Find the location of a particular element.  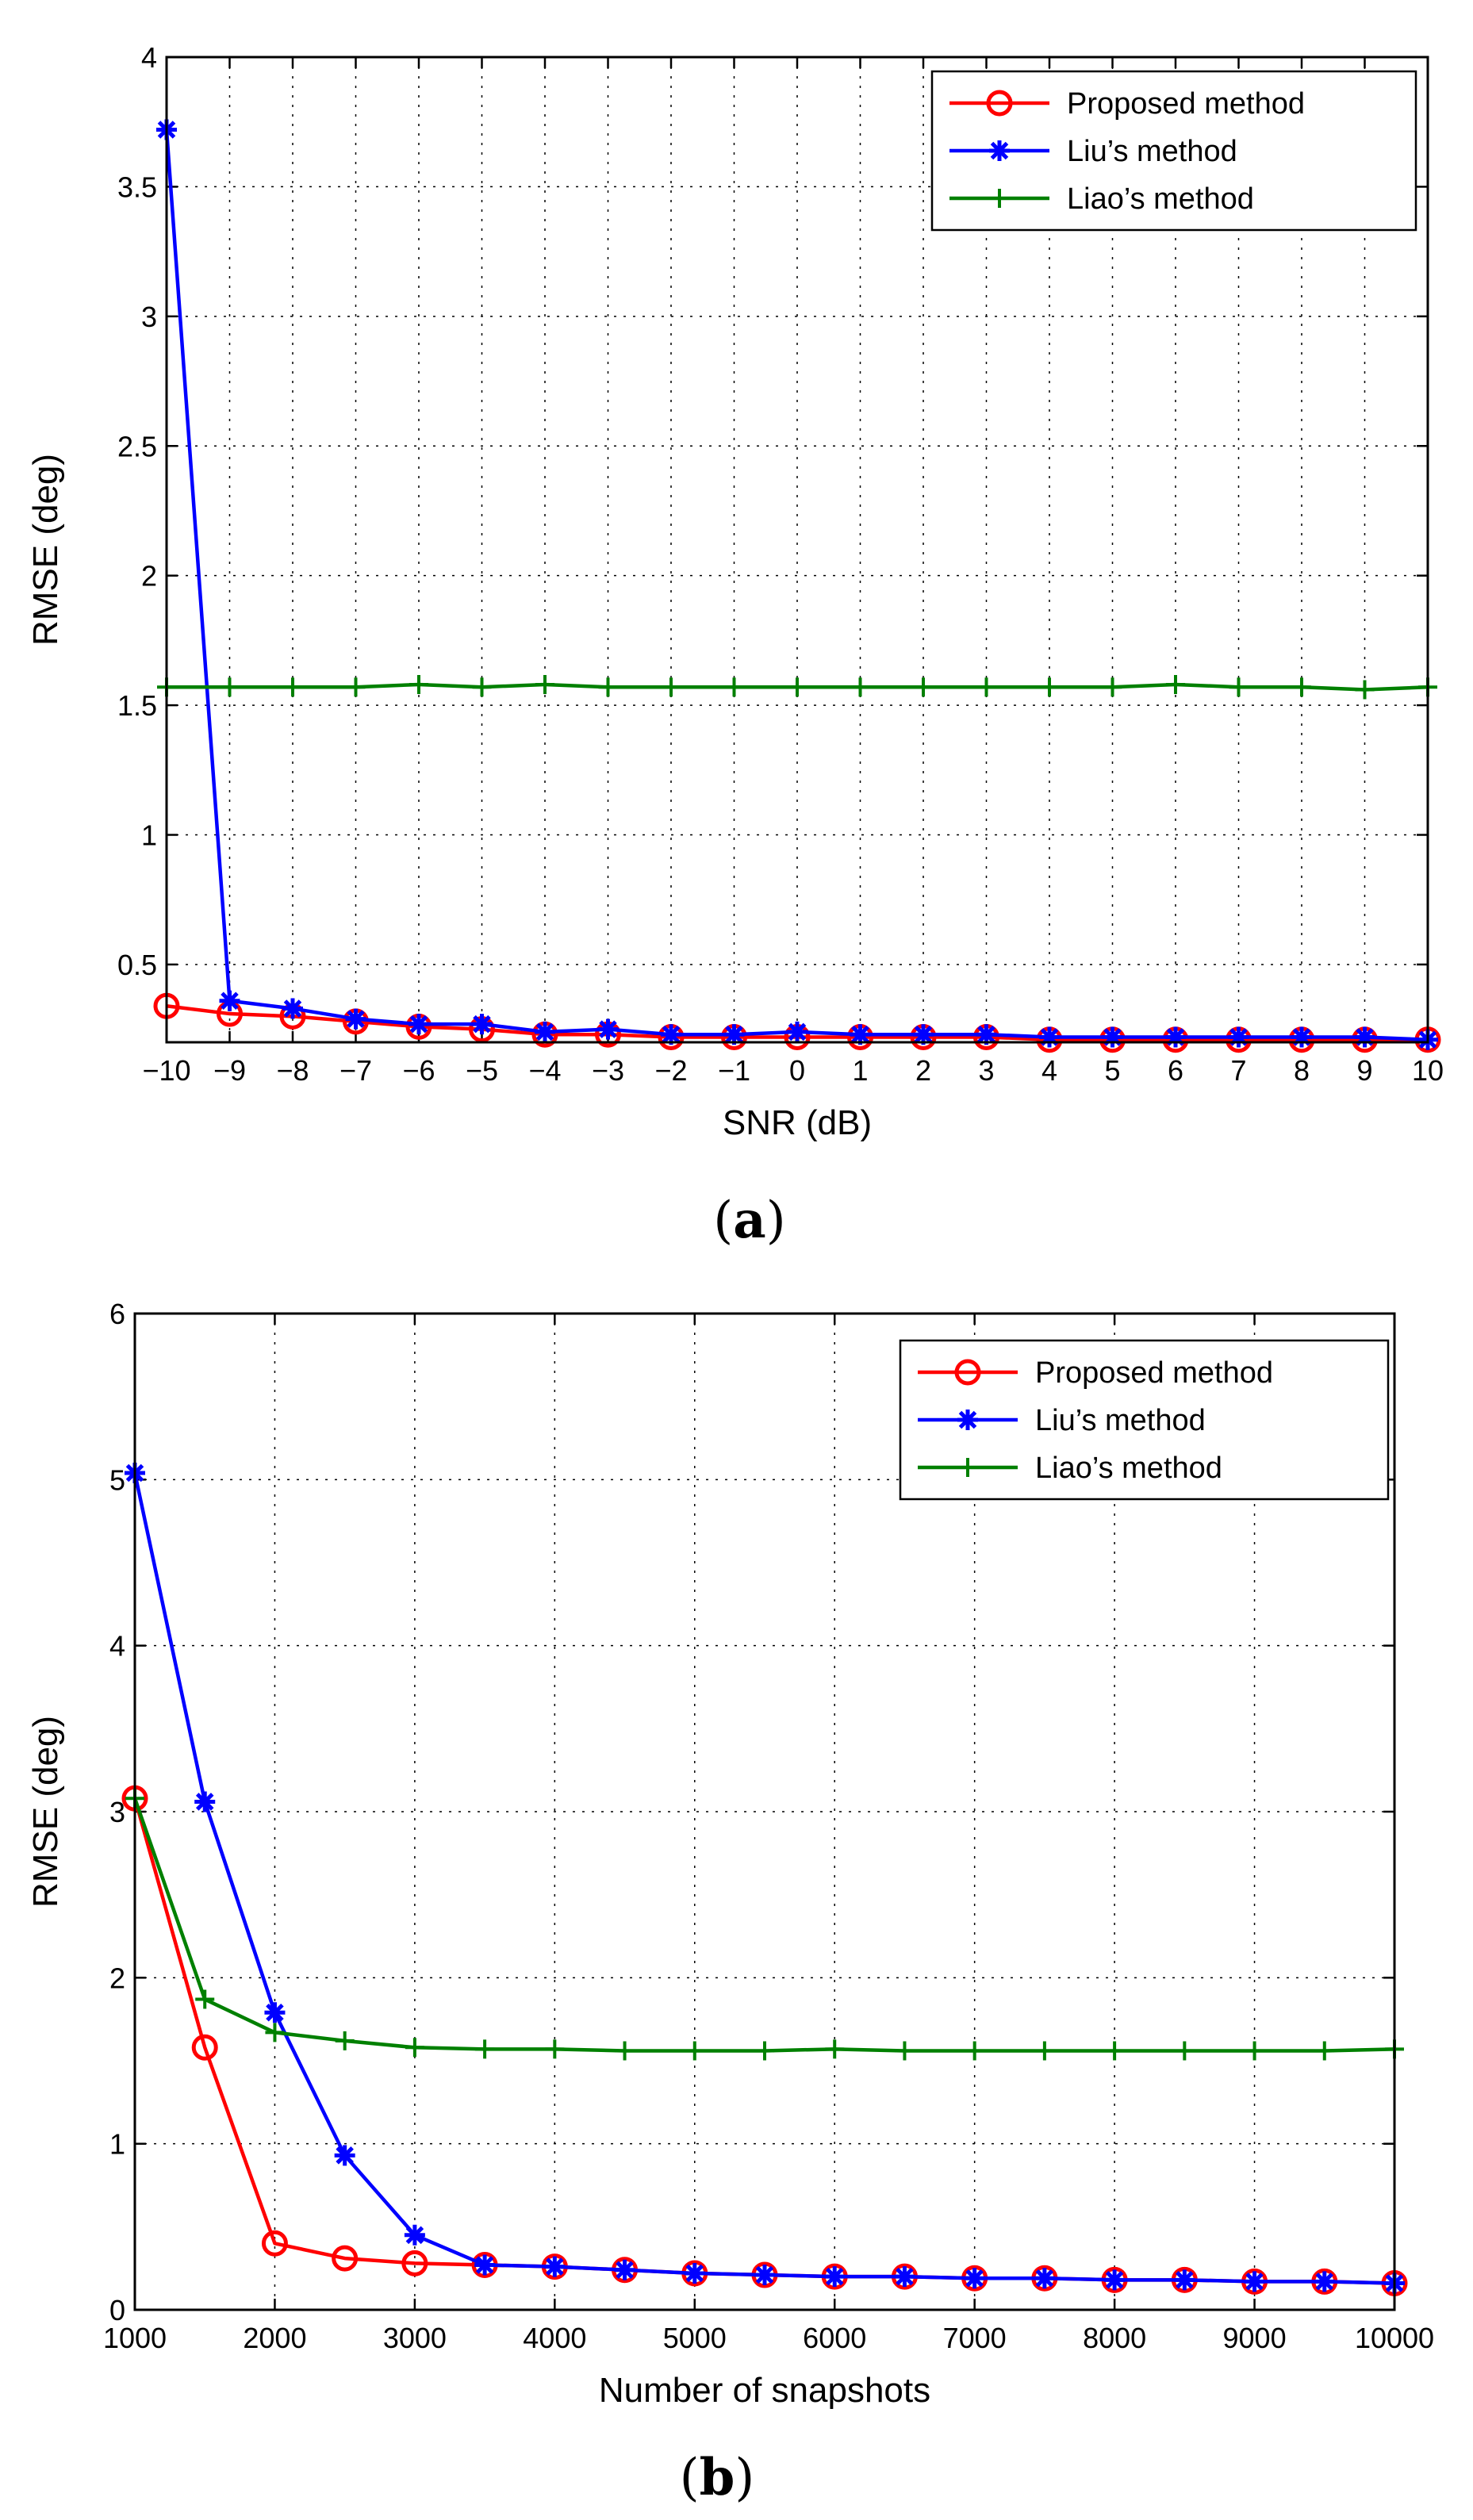

x-tick-label: 2000 is located at coordinates (274, 2338).